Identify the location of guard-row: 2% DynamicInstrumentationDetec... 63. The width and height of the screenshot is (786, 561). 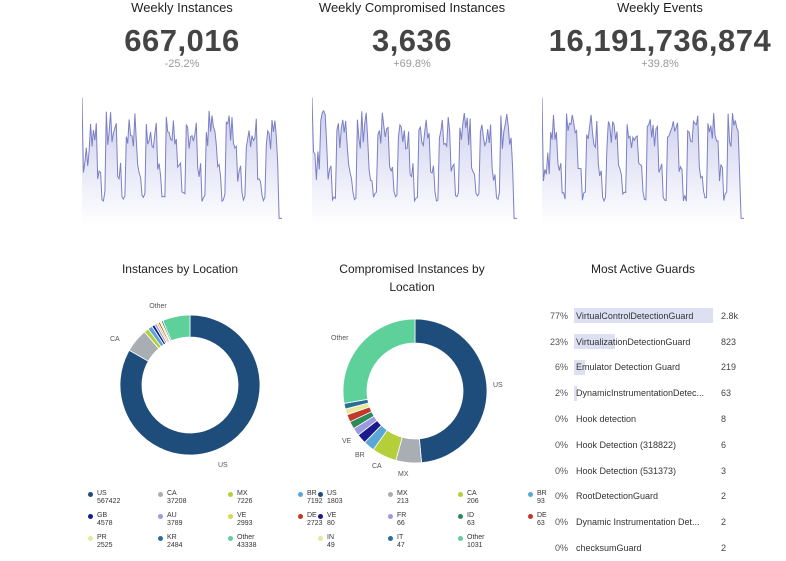
(660, 393).